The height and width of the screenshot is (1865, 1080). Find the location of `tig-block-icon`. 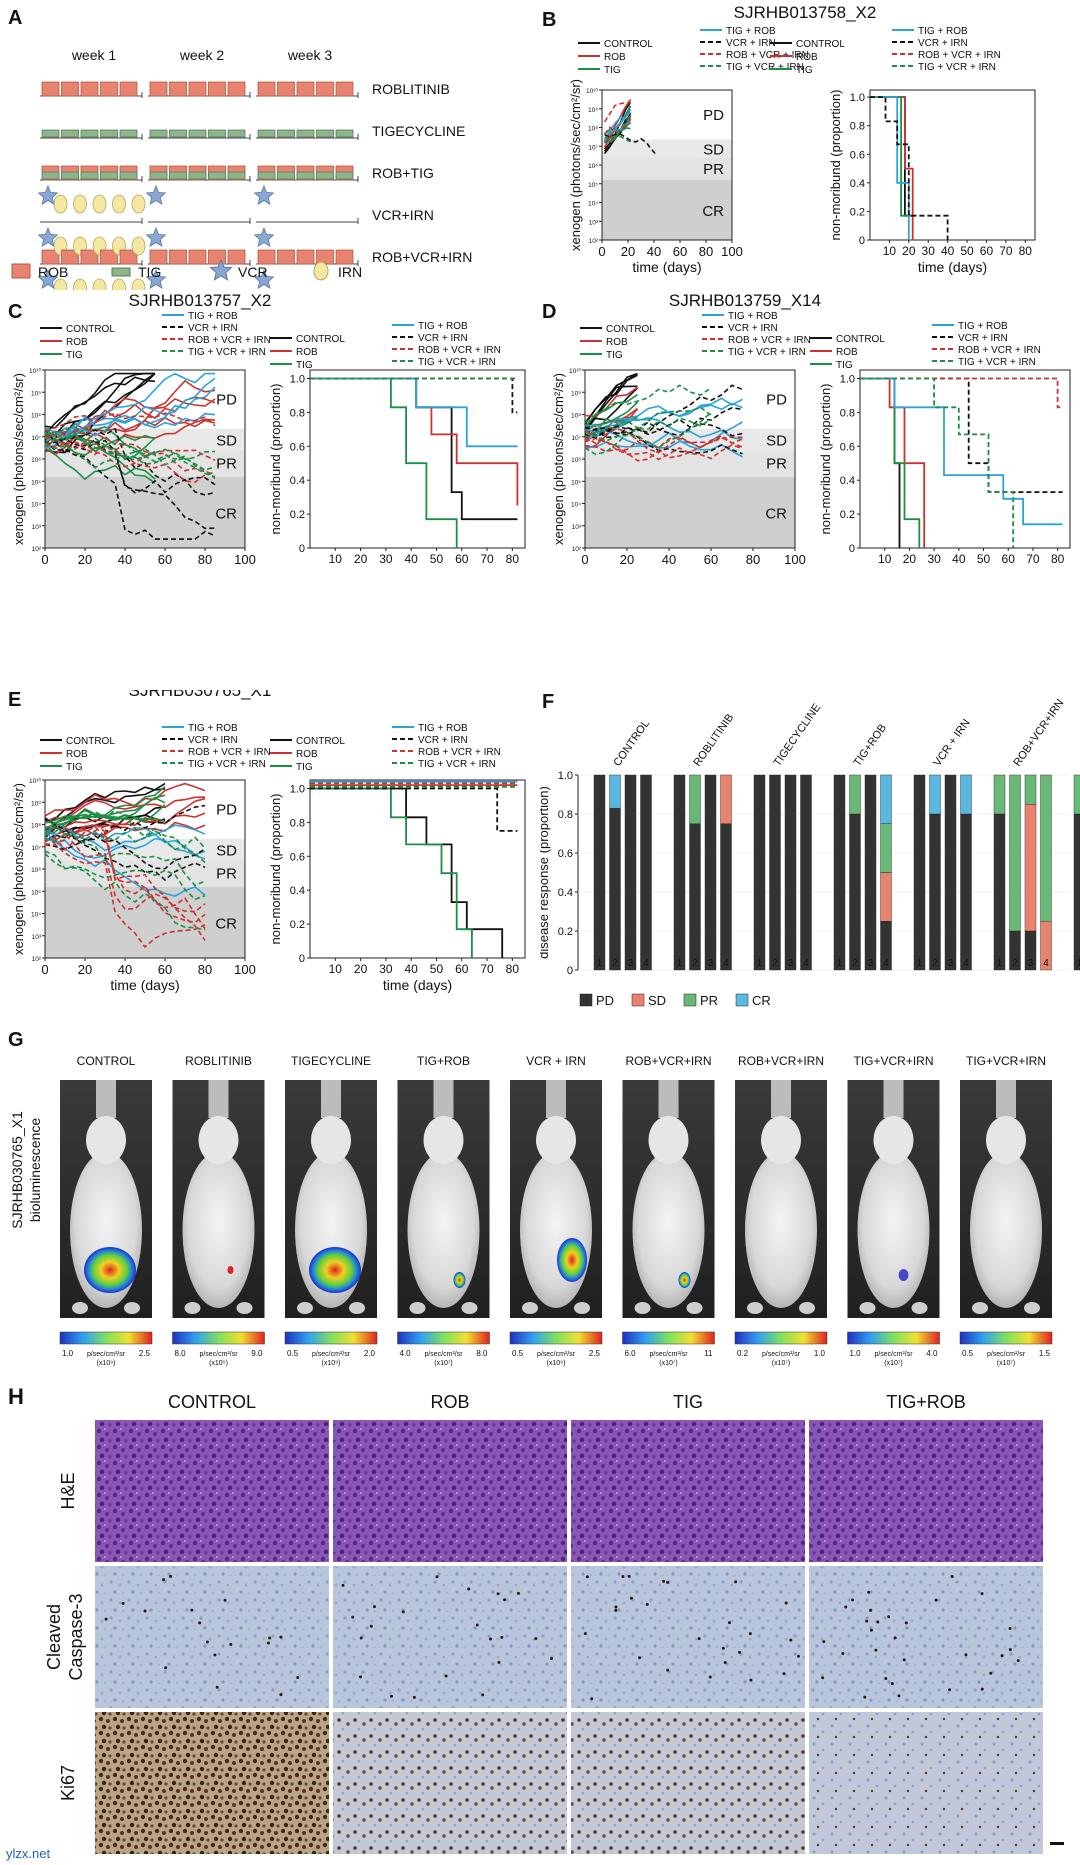

tig-block-icon is located at coordinates (158, 133).